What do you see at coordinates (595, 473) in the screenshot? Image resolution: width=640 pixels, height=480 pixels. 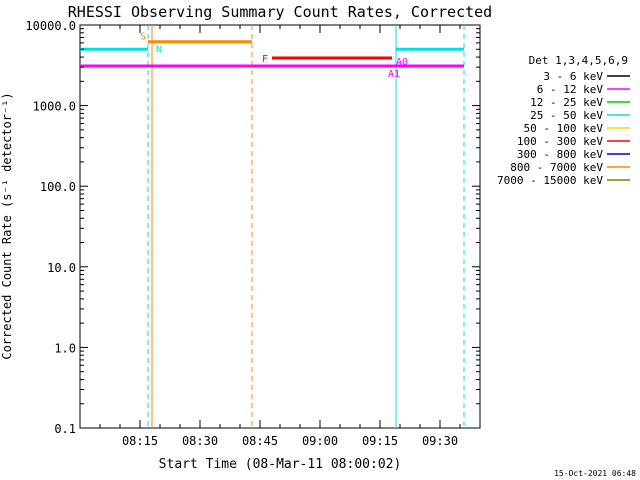 I see `footer-timestamp: 15-Oct-2021 06:48` at bounding box center [595, 473].